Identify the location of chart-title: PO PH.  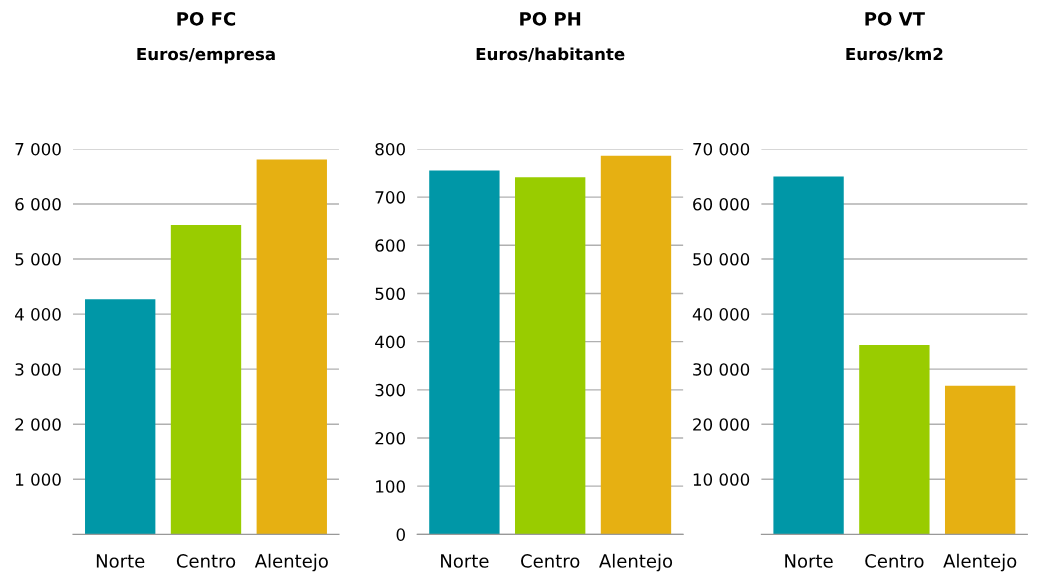
(550, 19).